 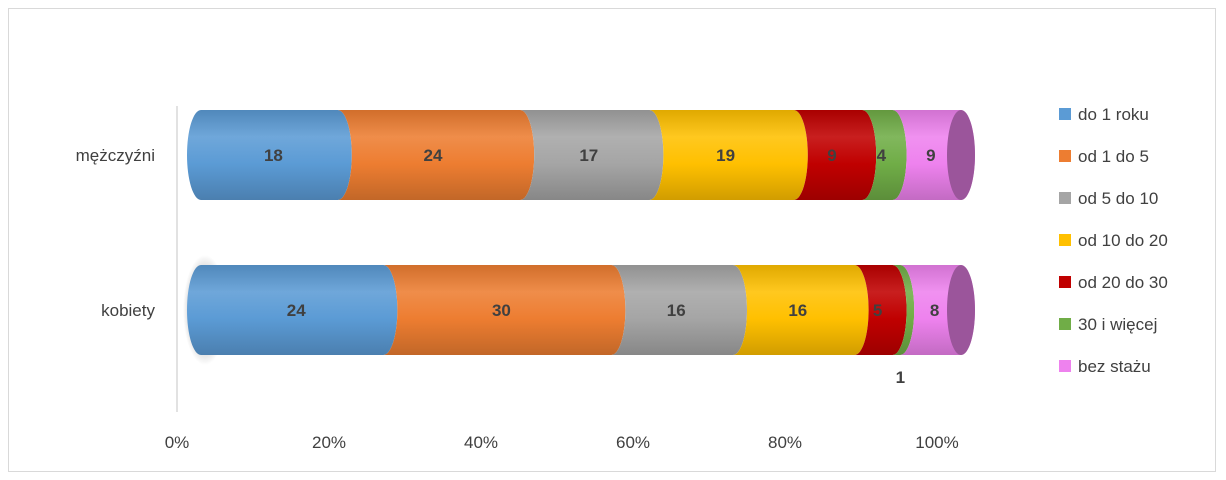 What do you see at coordinates (1118, 198) in the screenshot?
I see `legend-label: od 5 do 10` at bounding box center [1118, 198].